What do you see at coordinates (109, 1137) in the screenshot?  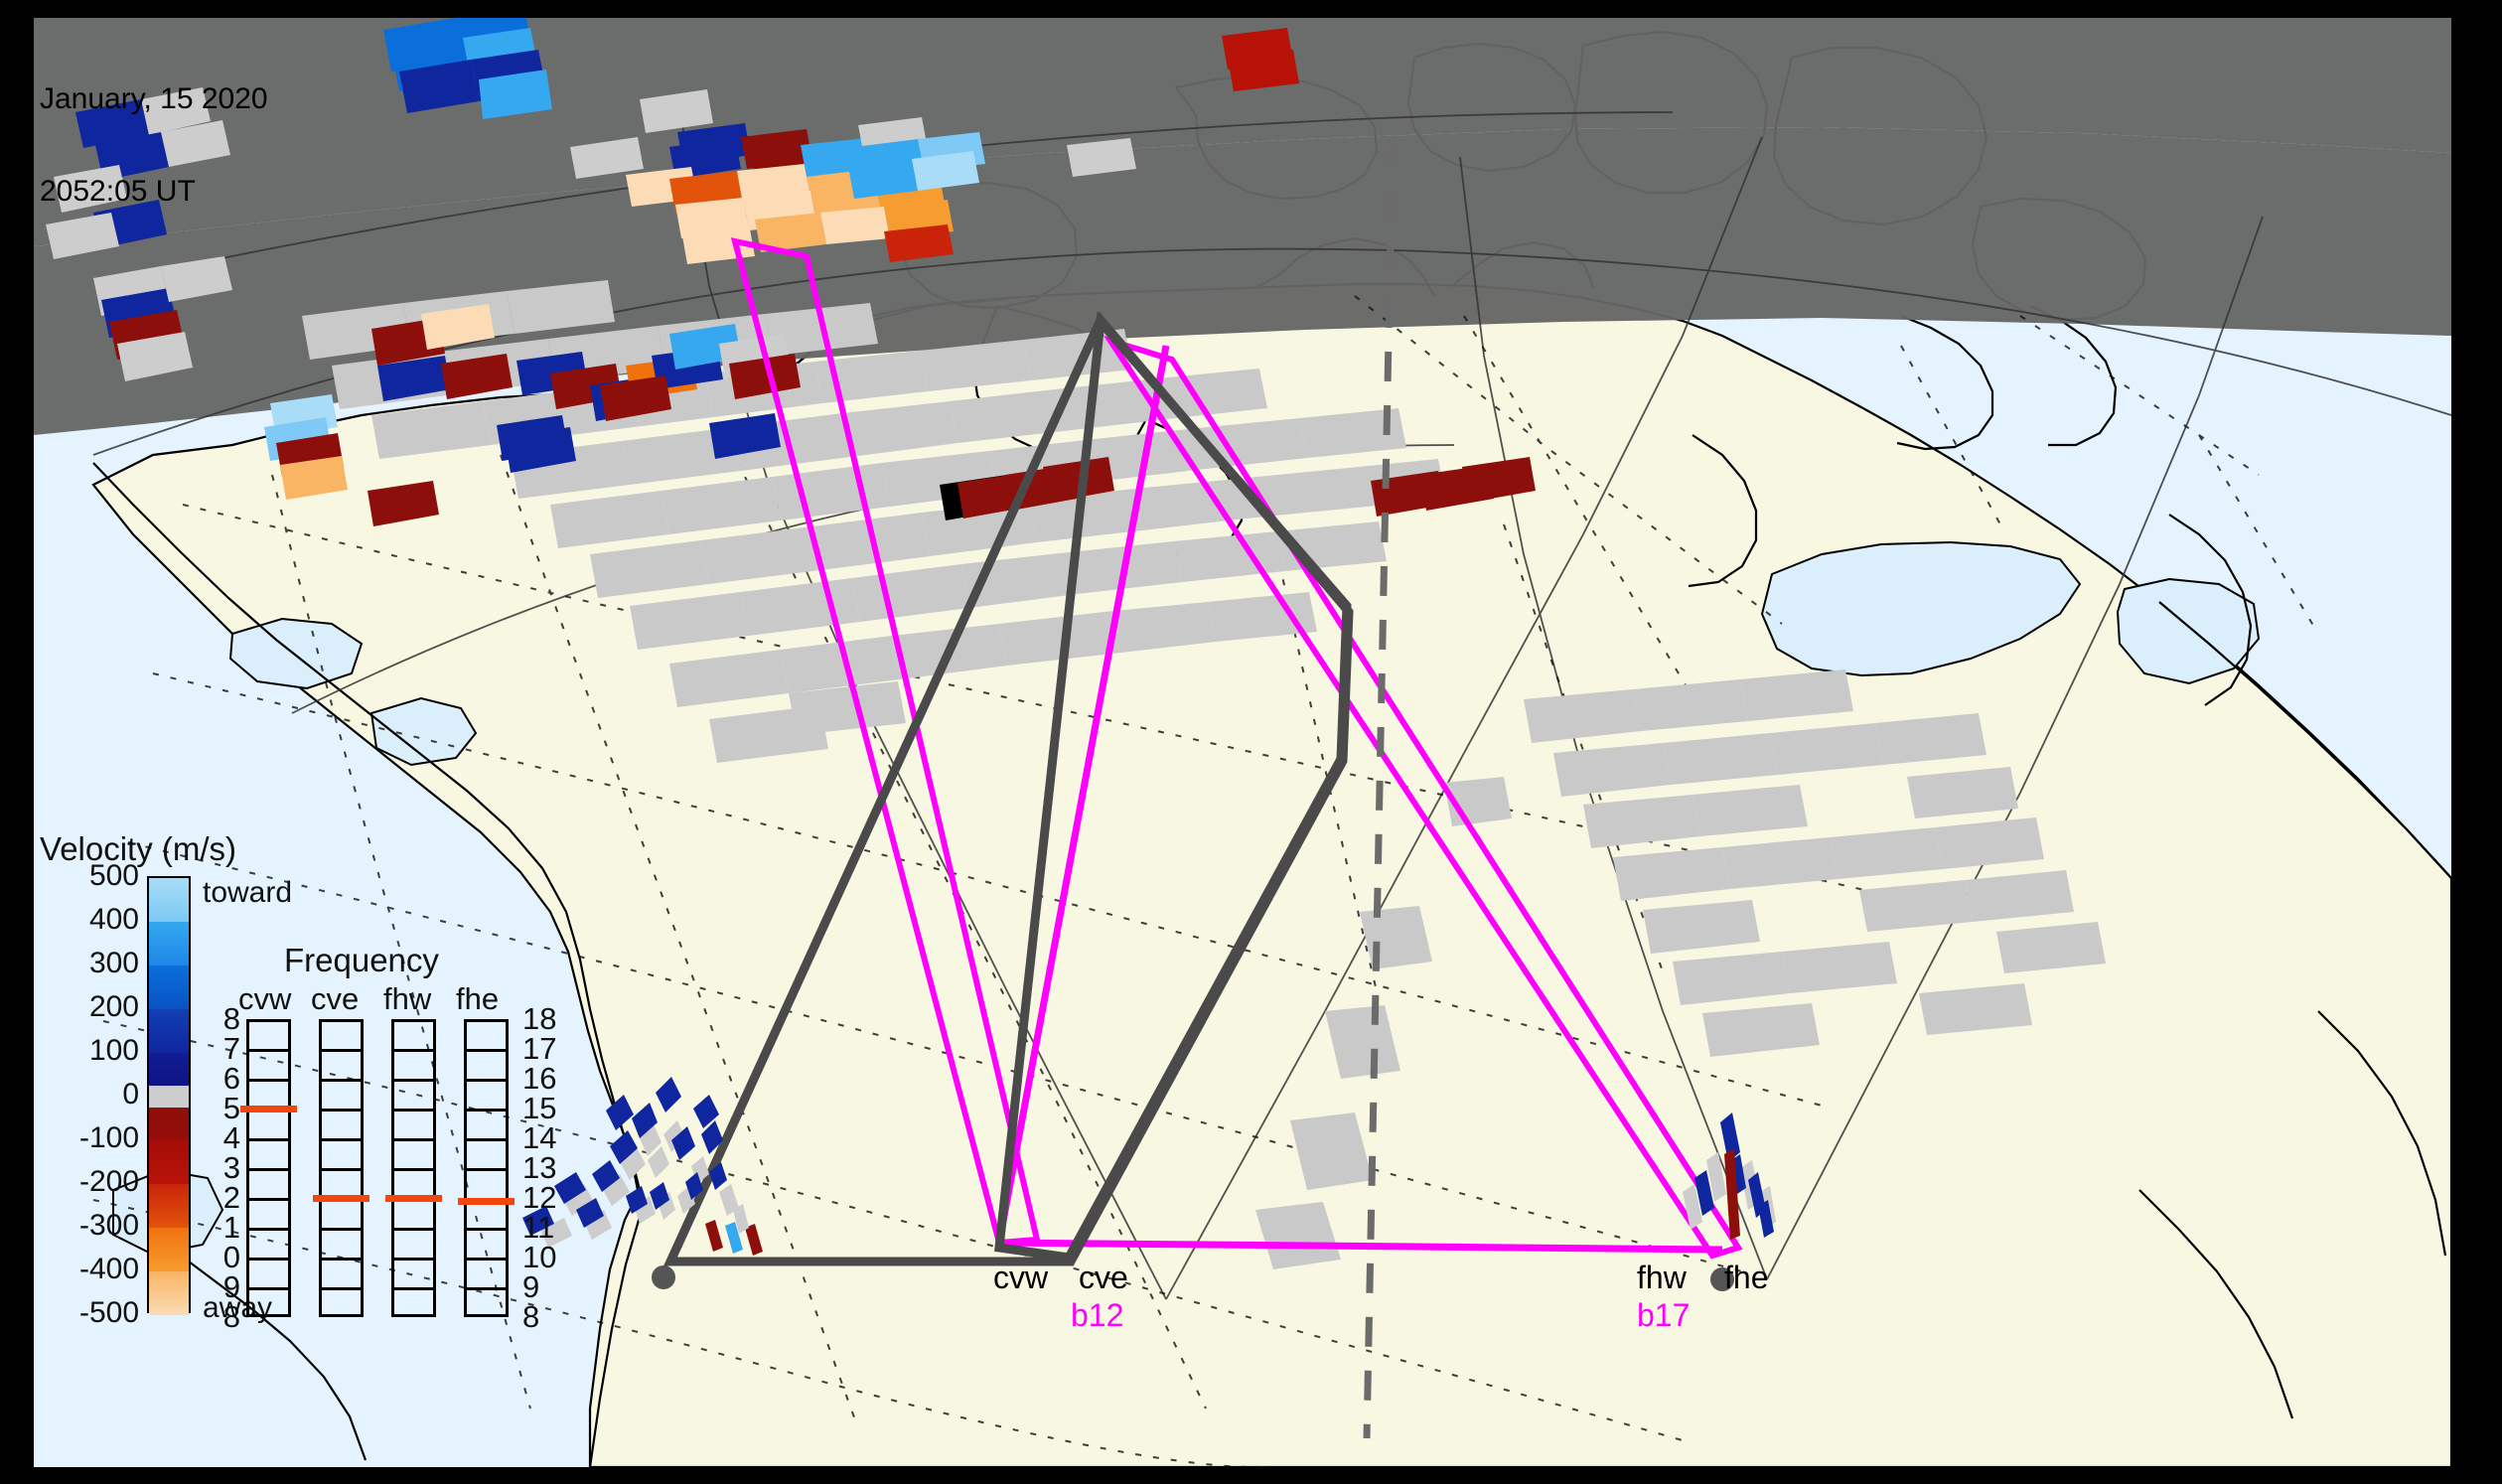 I see `velocity-tick: -100` at bounding box center [109, 1137].